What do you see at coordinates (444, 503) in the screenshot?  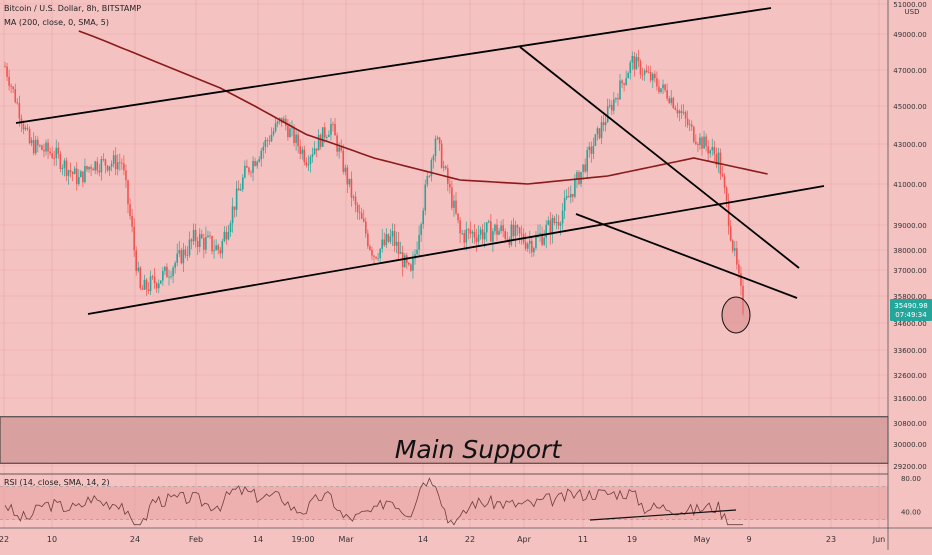 I see `rsi-band` at bounding box center [444, 503].